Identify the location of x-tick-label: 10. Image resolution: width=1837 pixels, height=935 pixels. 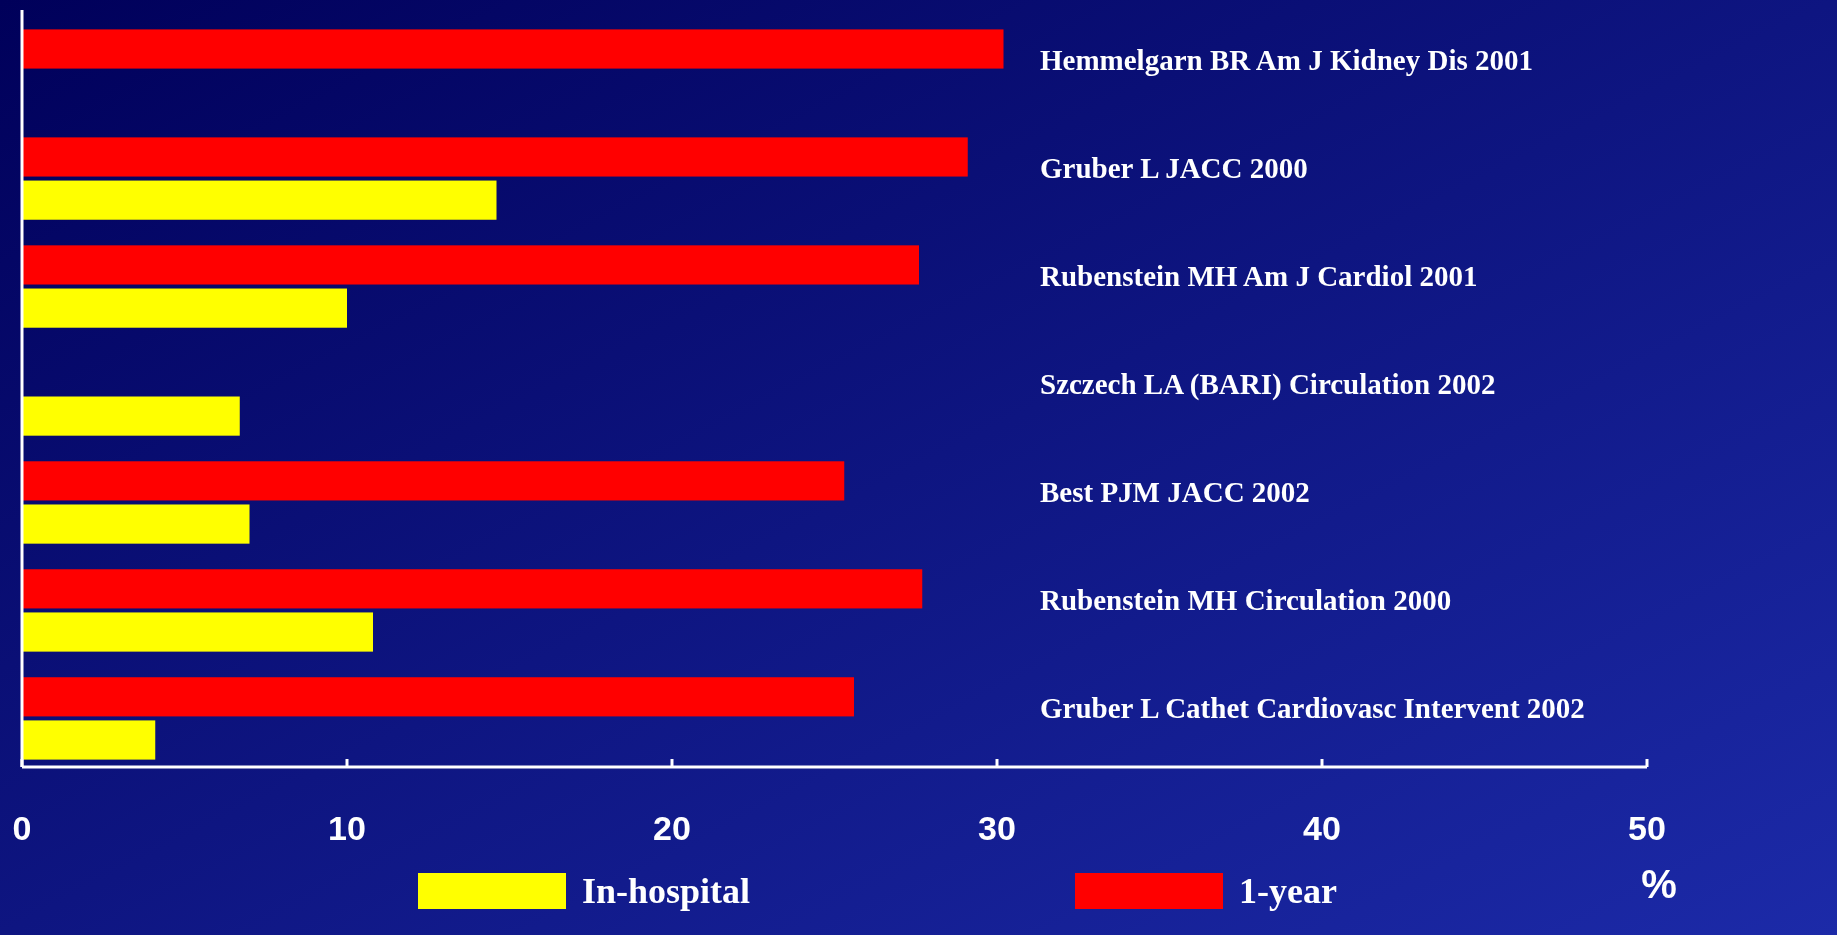
(347, 828).